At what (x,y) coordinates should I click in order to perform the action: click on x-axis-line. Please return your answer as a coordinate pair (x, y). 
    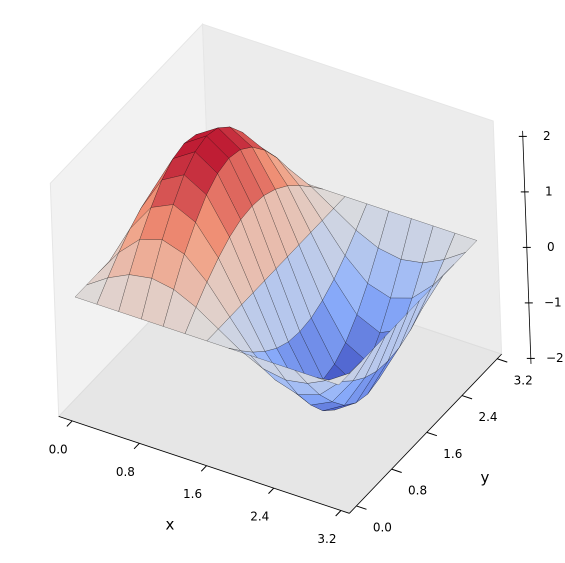
    Looking at the image, I should click on (204, 465).